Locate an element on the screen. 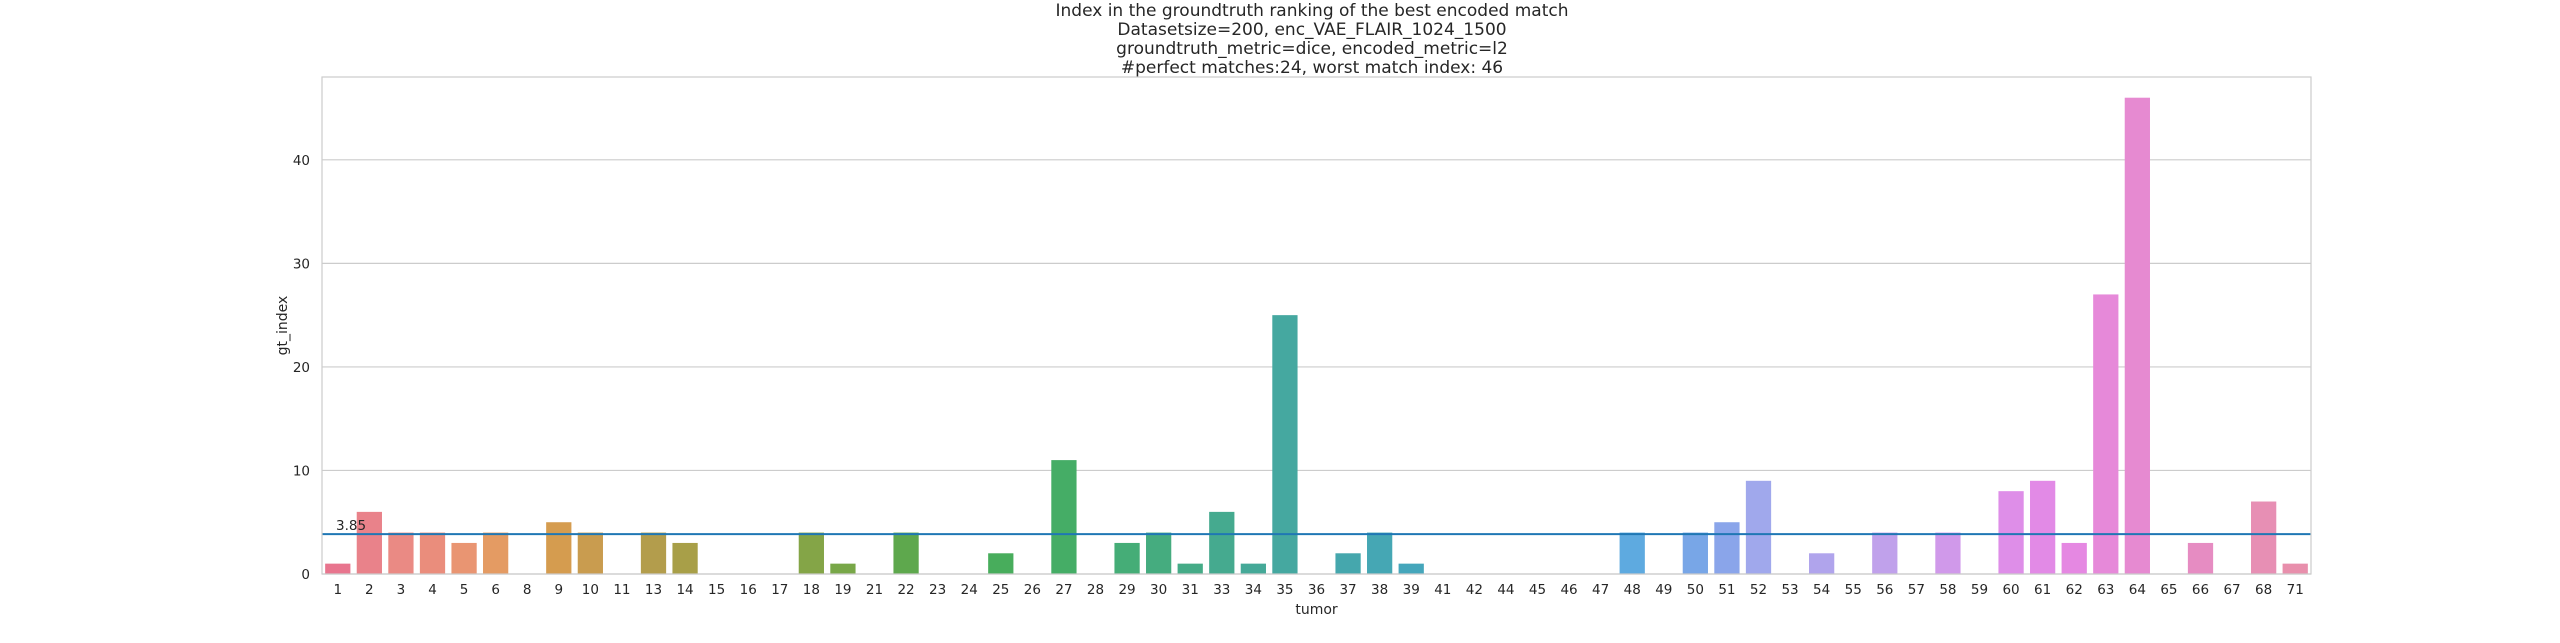 The width and height of the screenshot is (2560, 643). x-tick-label: 66 is located at coordinates (2200, 590).